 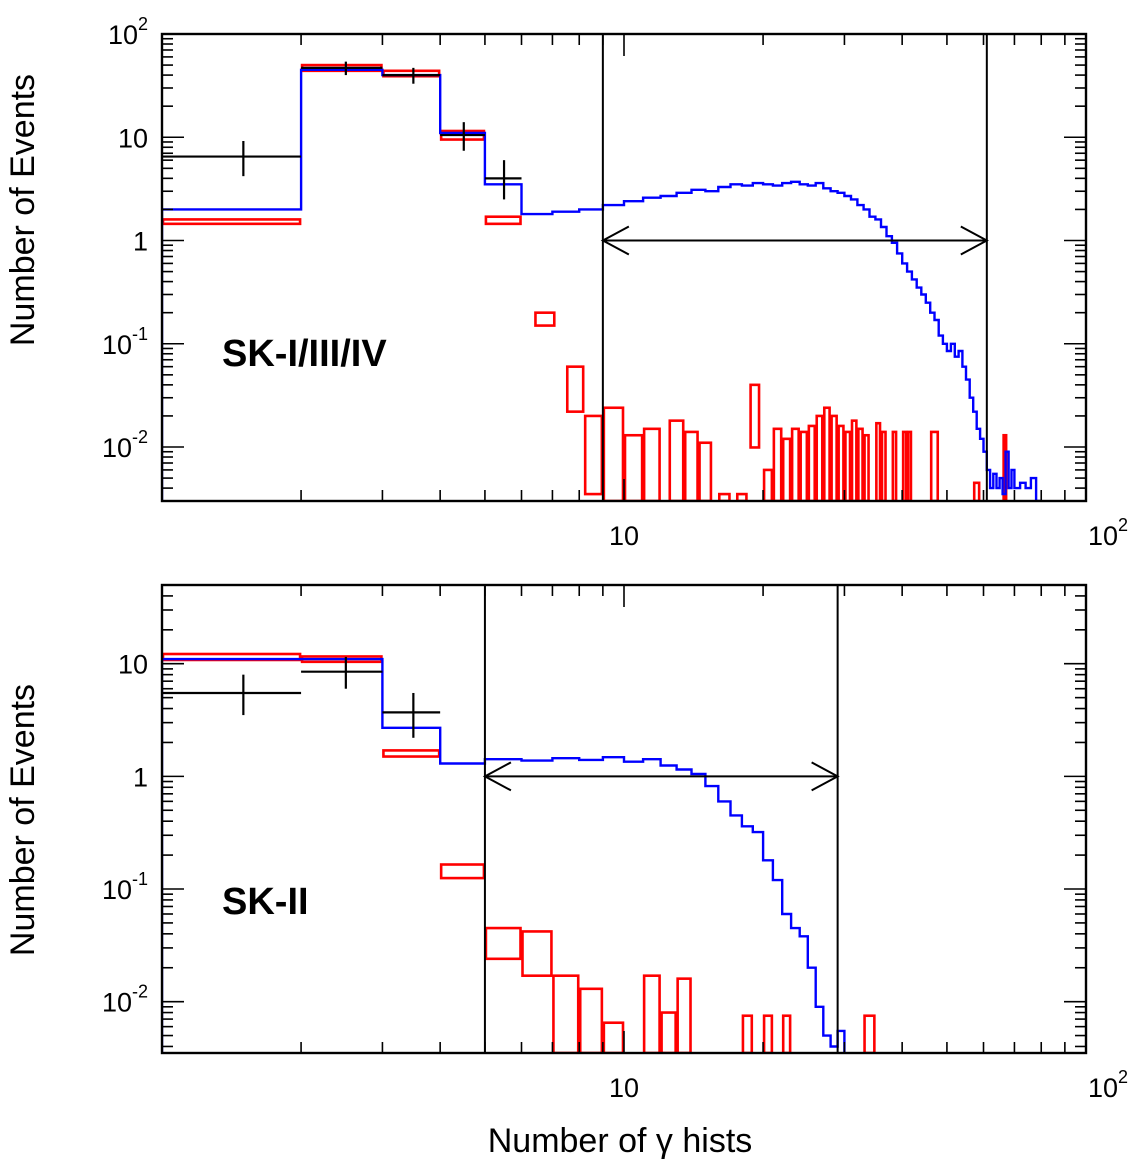 I want to click on panel-label: SK-II, so click(x=265, y=902).